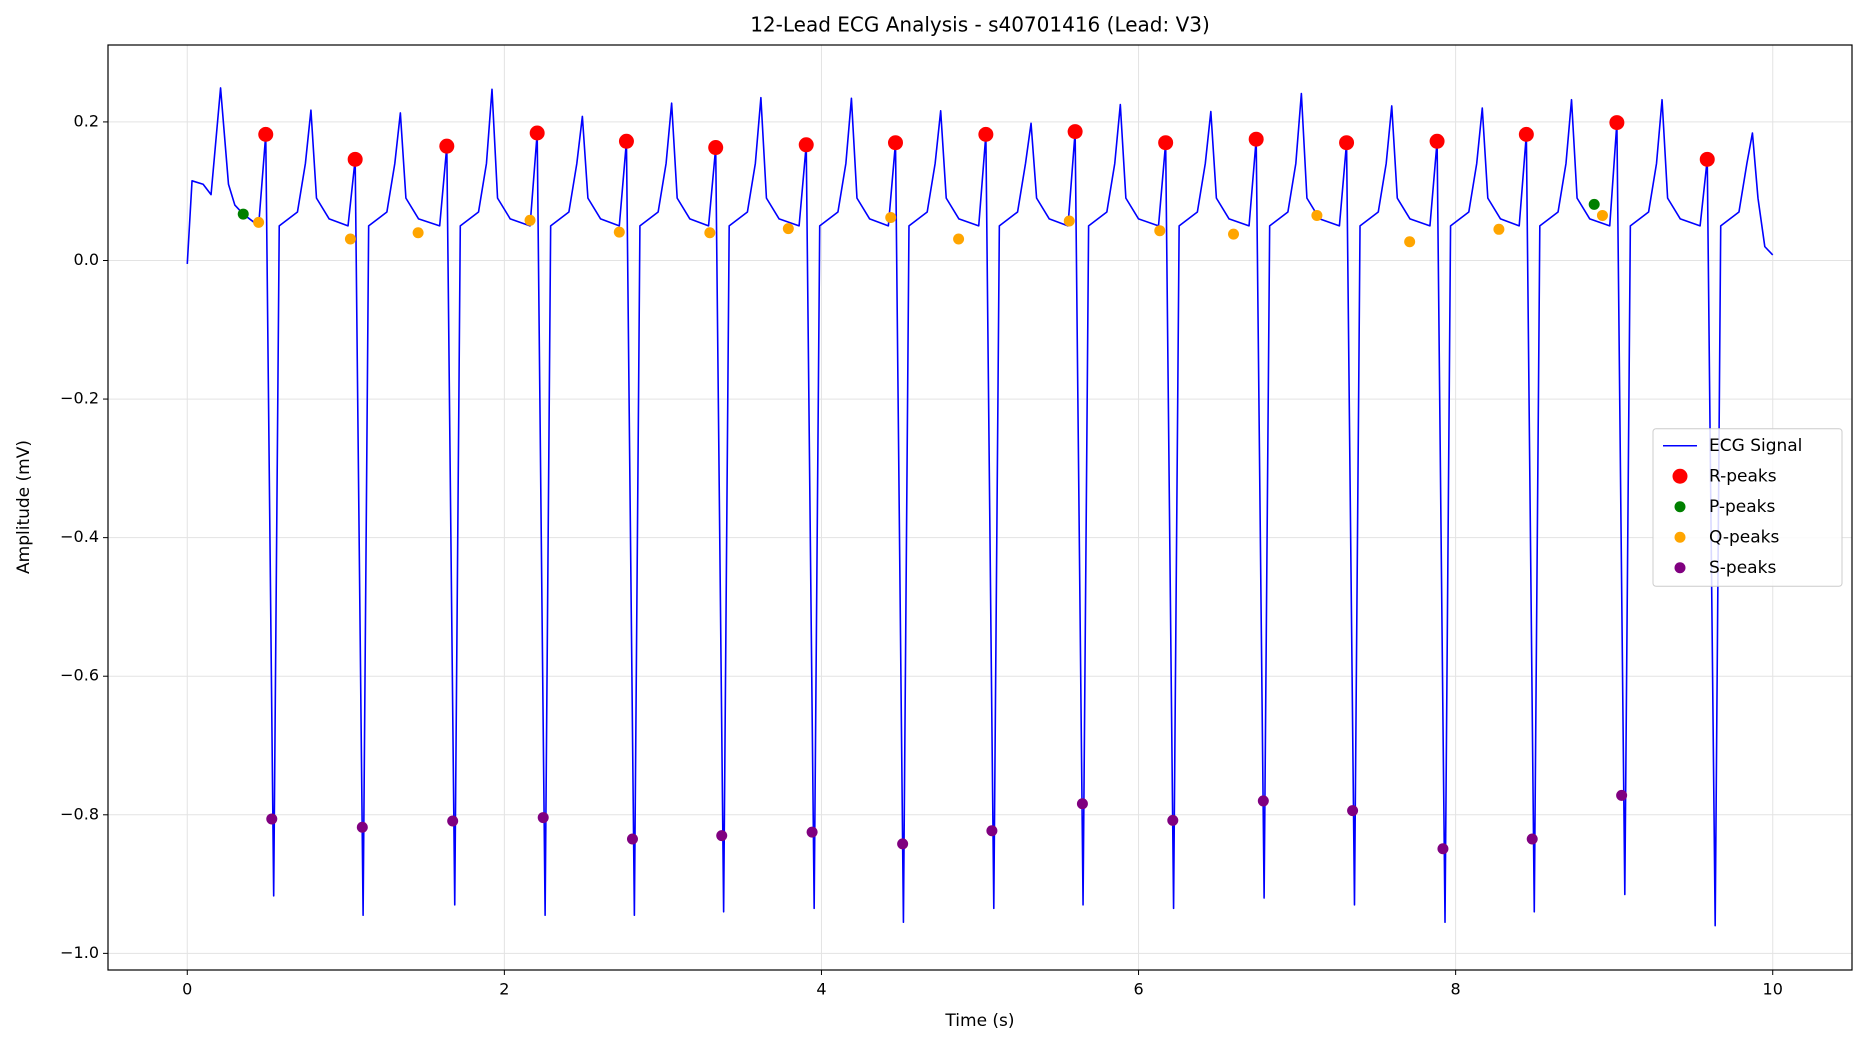 Image resolution: width=1867 pixels, height=1048 pixels. What do you see at coordinates (79, 675) in the screenshot?
I see `y-tick-label: −0.6` at bounding box center [79, 675].